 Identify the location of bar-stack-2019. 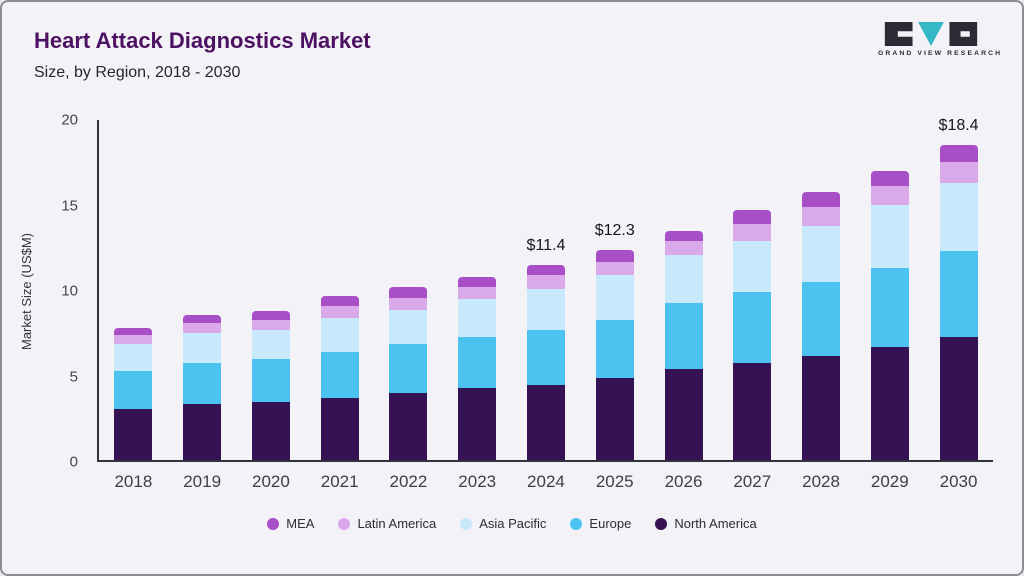
(202, 387).